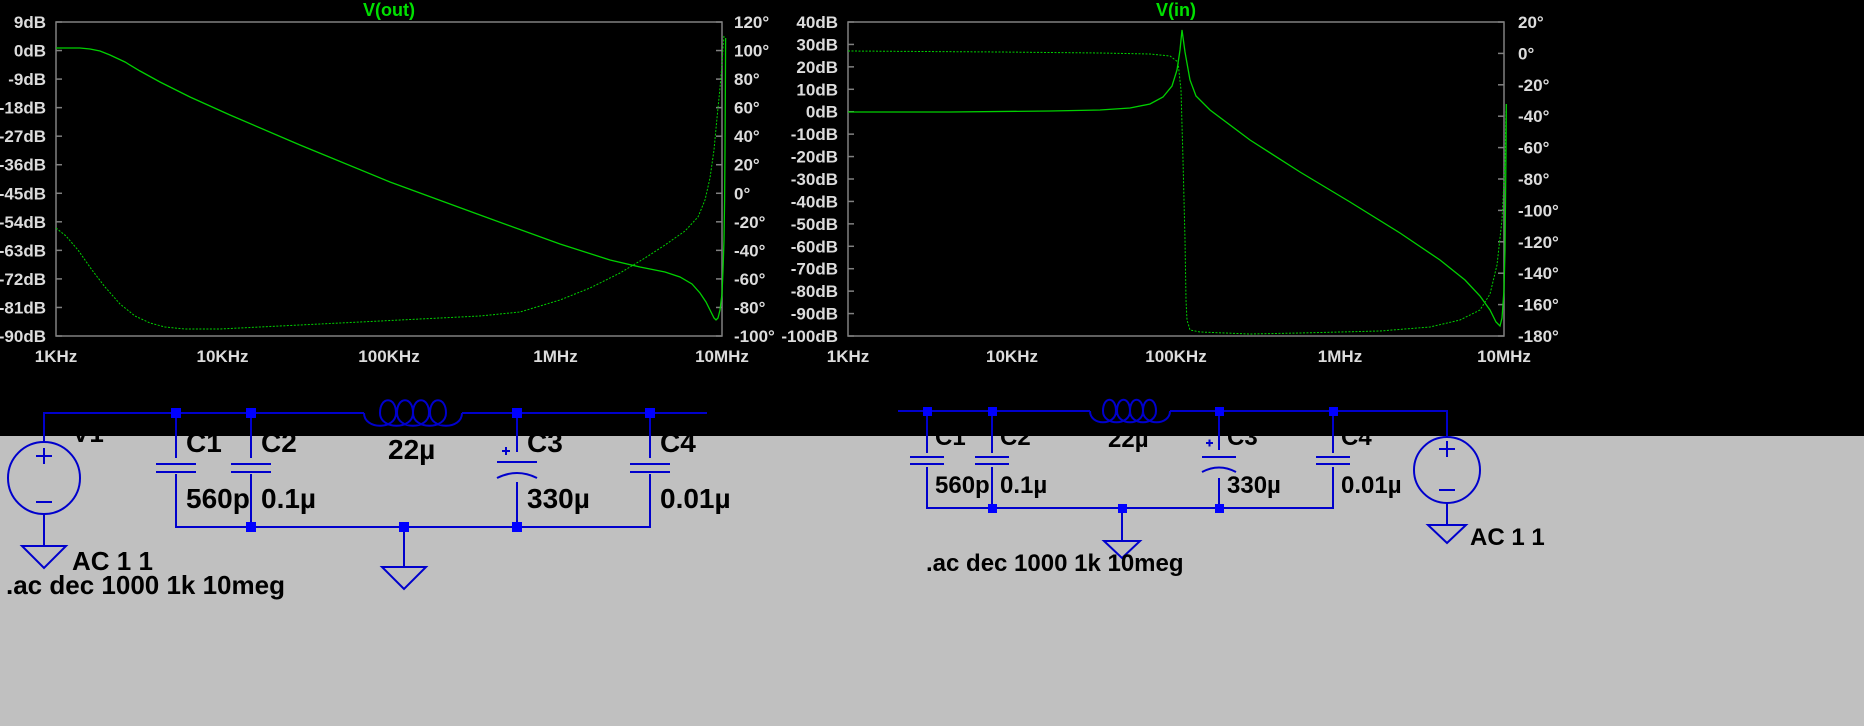 The image size is (1864, 726). What do you see at coordinates (817, 44) in the screenshot?
I see `axis-tick-label: 30dB` at bounding box center [817, 44].